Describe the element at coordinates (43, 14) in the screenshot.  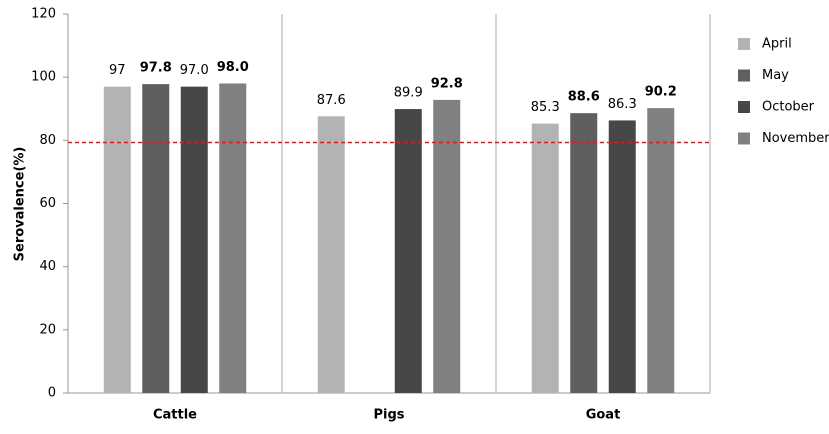
I see `y-tick-label: 120` at that location.